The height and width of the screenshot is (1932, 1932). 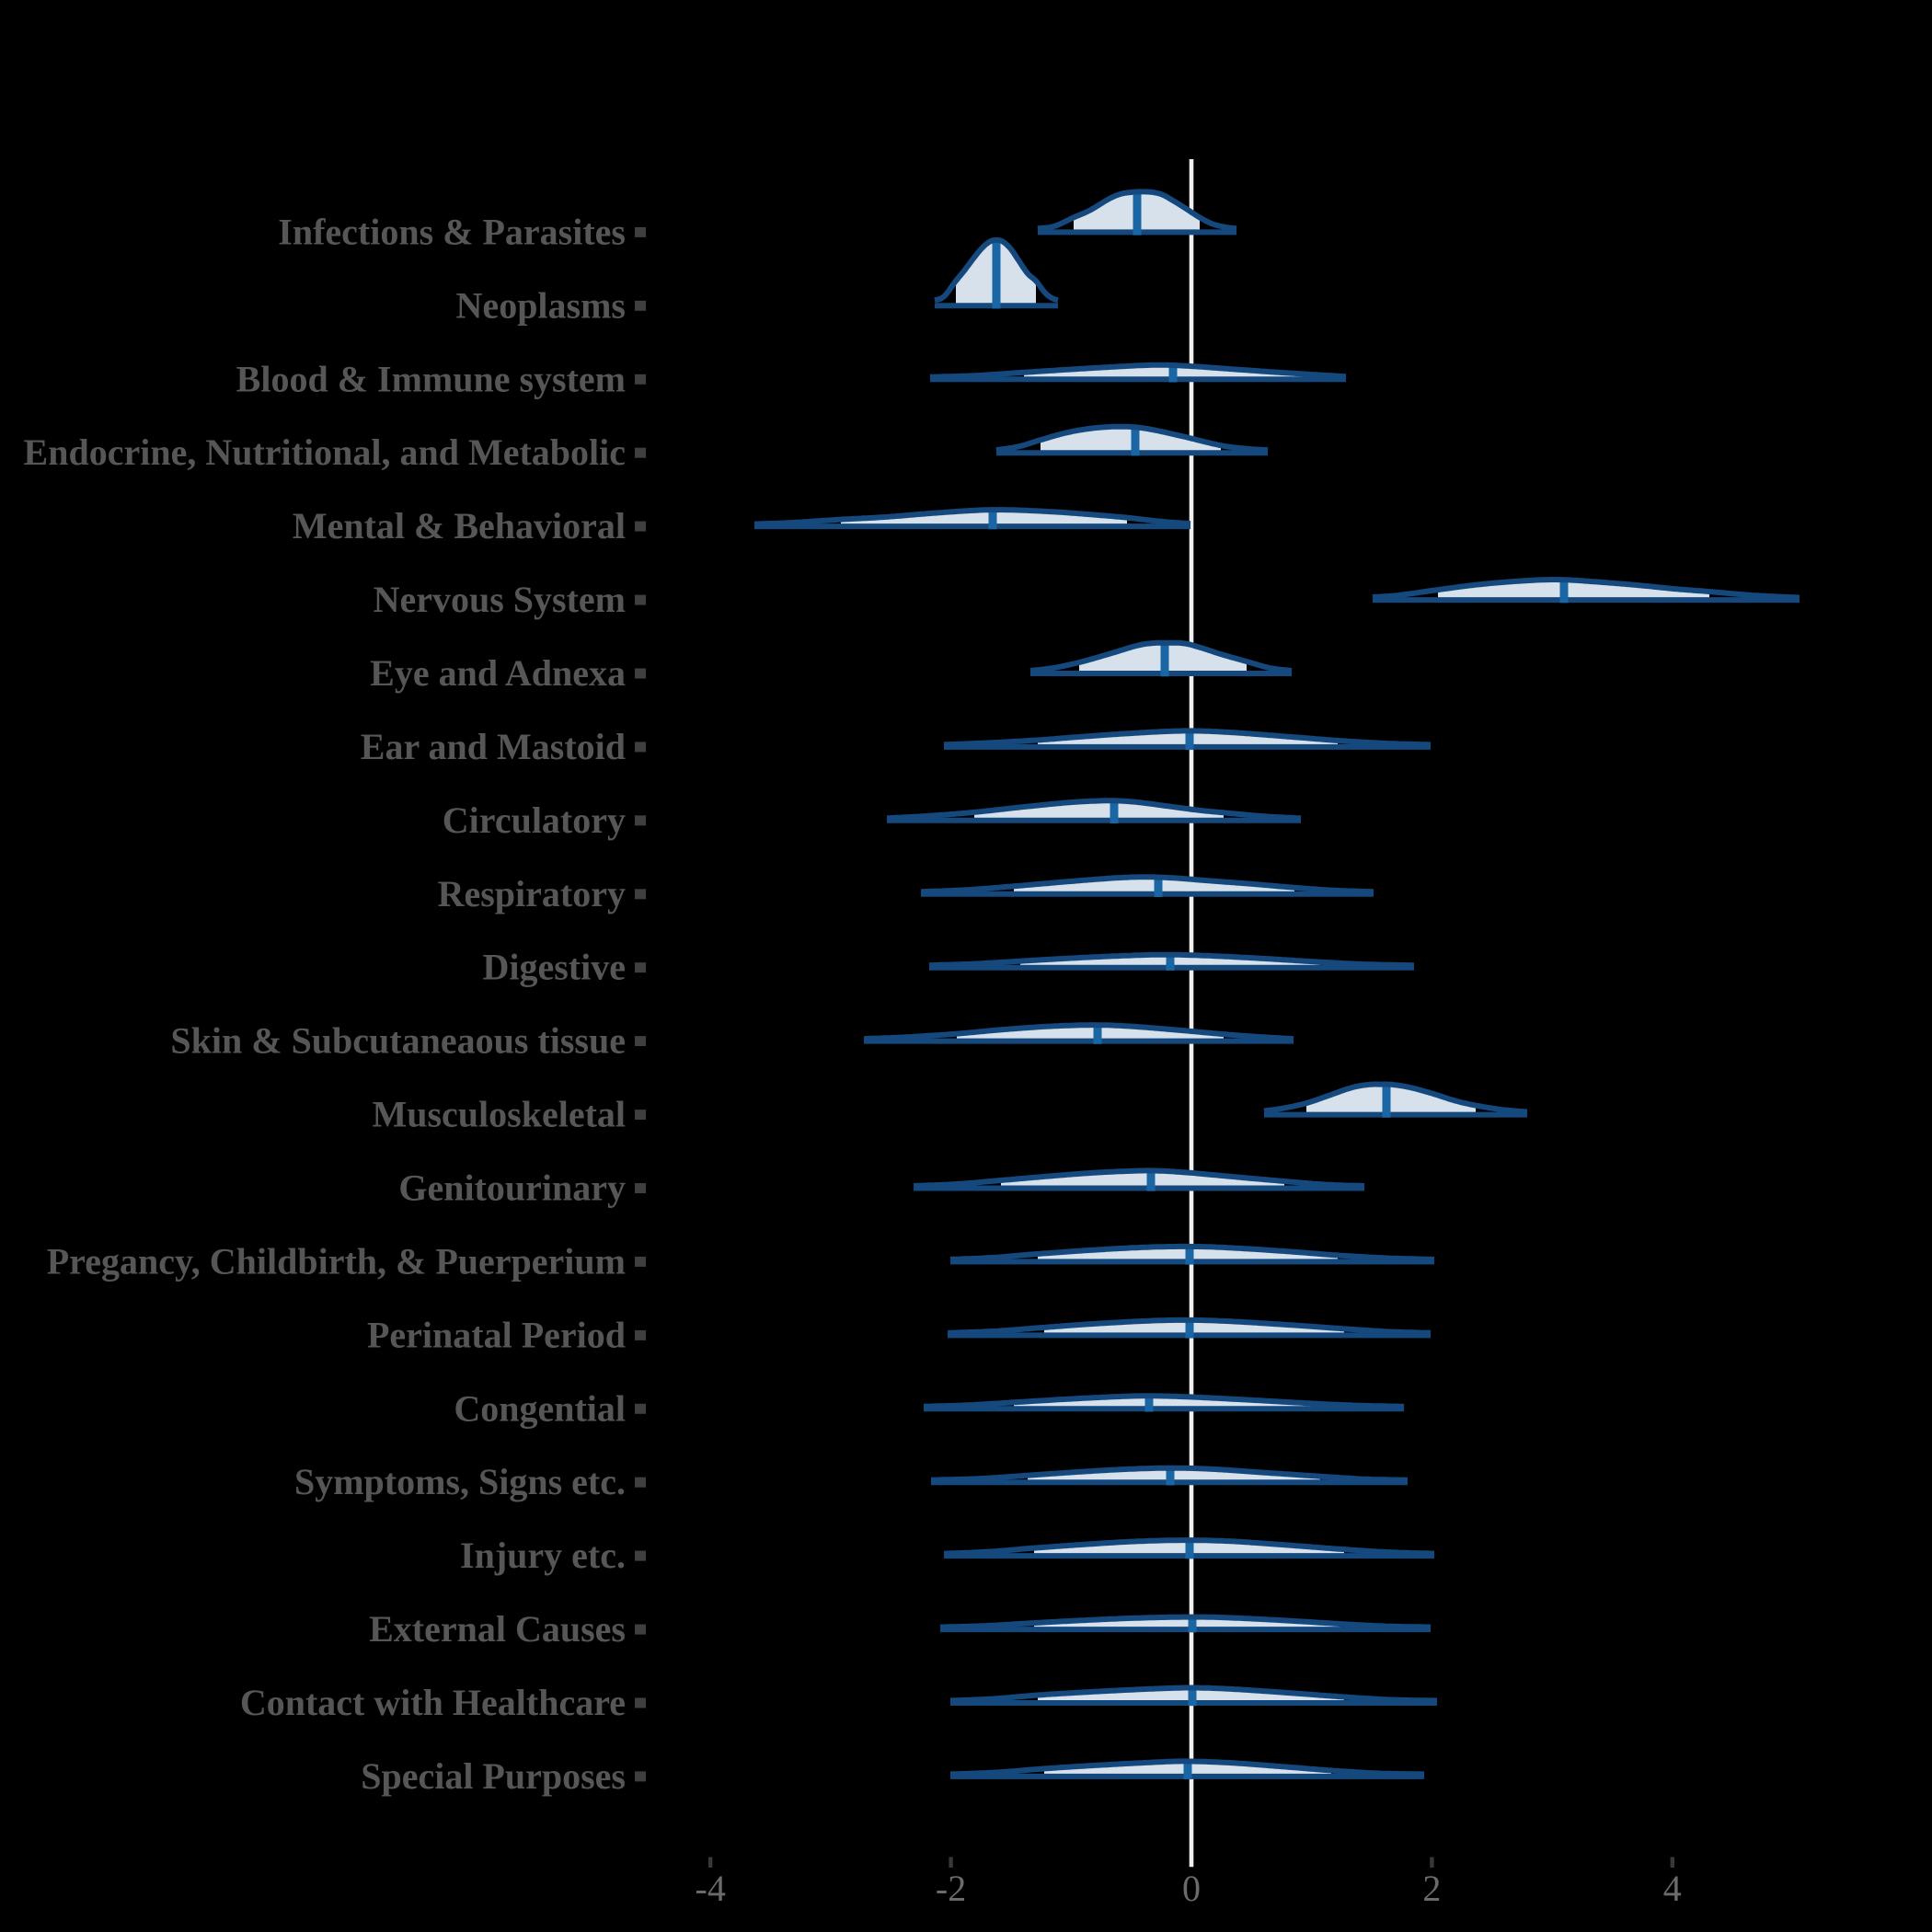 I want to click on svg-text: Symptoms, Signs etc., so click(x=460, y=1481).